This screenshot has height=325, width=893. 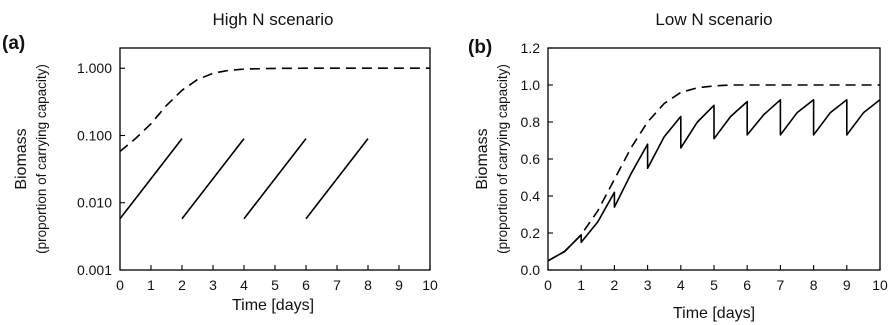 What do you see at coordinates (880, 285) in the screenshot?
I see `panel-b-x-tick-label: 10` at bounding box center [880, 285].